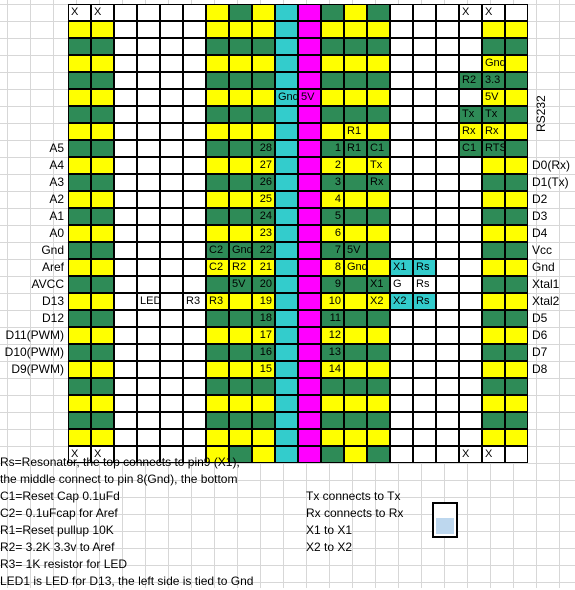 This screenshot has height=590, width=575. Describe the element at coordinates (332, 369) in the screenshot. I see `grid-cell: 14` at that location.